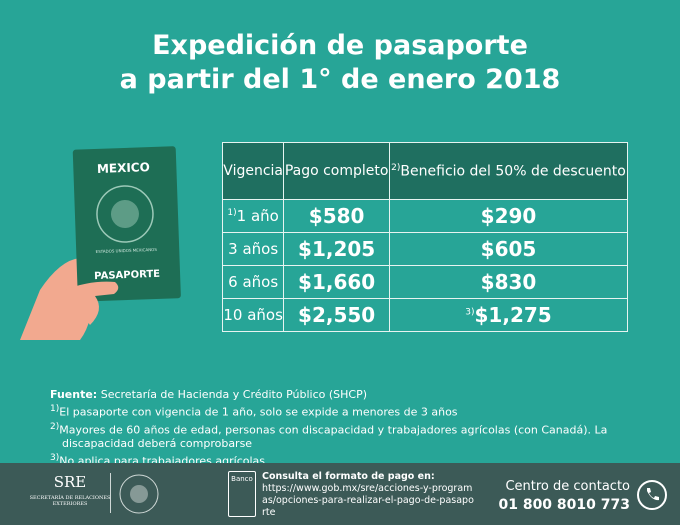 The height and width of the screenshot is (525, 680). I want to click on cell-text: $1,660, so click(337, 282).